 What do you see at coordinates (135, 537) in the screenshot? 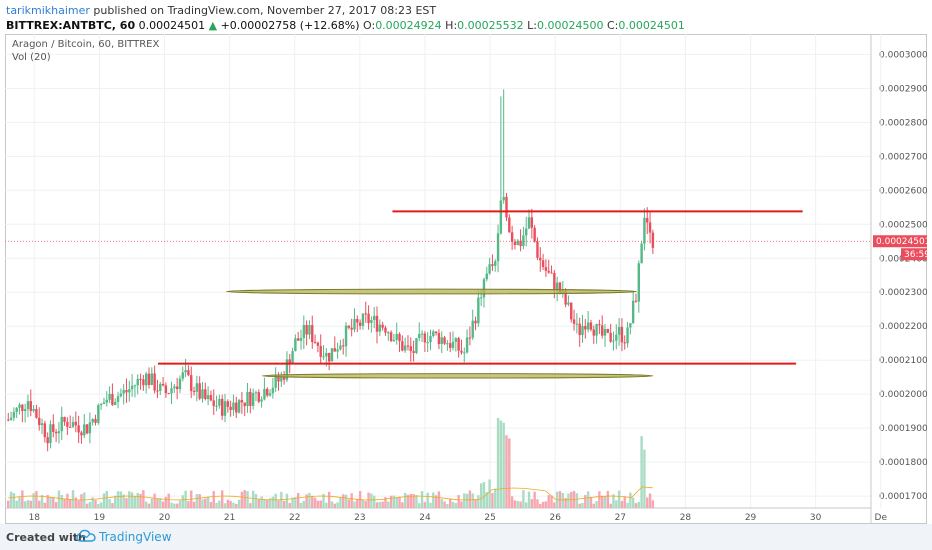
I see `tradingview-brand: TradingView` at bounding box center [135, 537].